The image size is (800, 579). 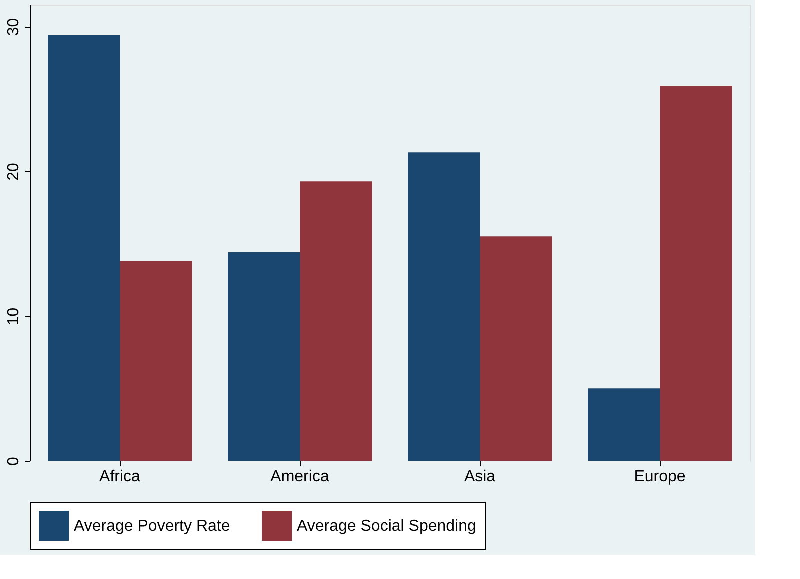 What do you see at coordinates (152, 526) in the screenshot?
I see `legend-label: Average Poverty Rate` at bounding box center [152, 526].